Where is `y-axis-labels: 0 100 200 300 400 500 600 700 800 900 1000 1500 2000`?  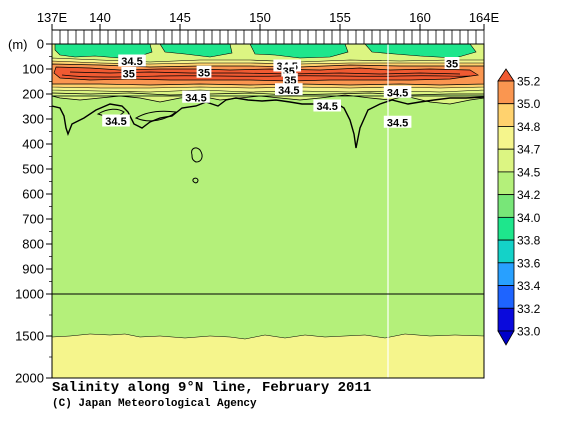 y-axis-labels: 0 100 200 300 400 500 600 700 800 900 1000 1500 2000 is located at coordinates (29, 211).